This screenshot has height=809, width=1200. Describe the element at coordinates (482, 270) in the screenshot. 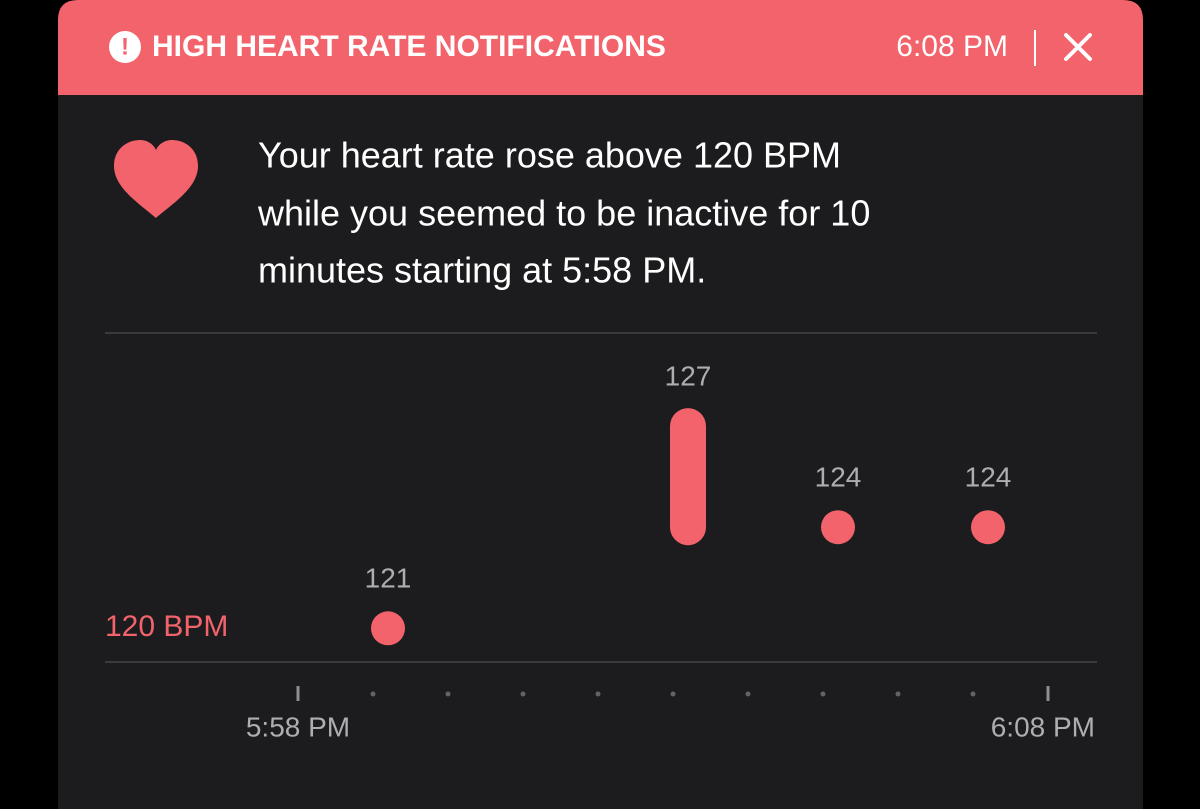

I see `message-line: minutes starting at 5:58 PM.` at that location.